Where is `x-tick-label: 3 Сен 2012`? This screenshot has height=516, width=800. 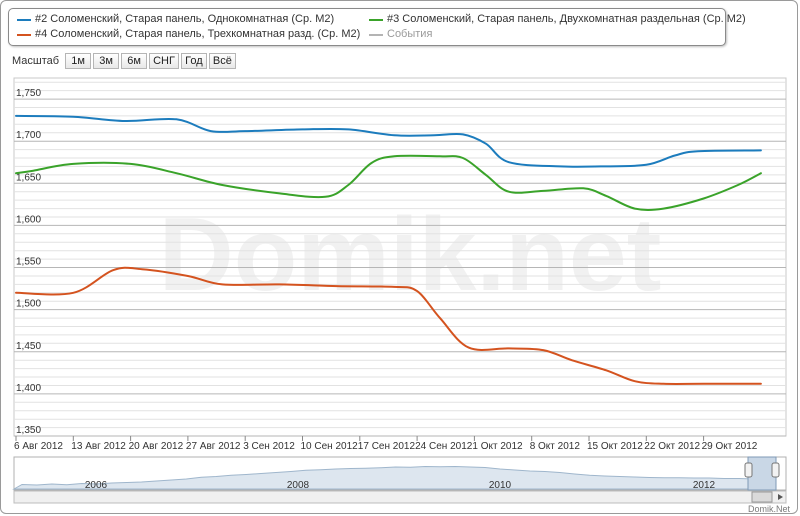 x-tick-label: 3 Сен 2012 is located at coordinates (269, 446).